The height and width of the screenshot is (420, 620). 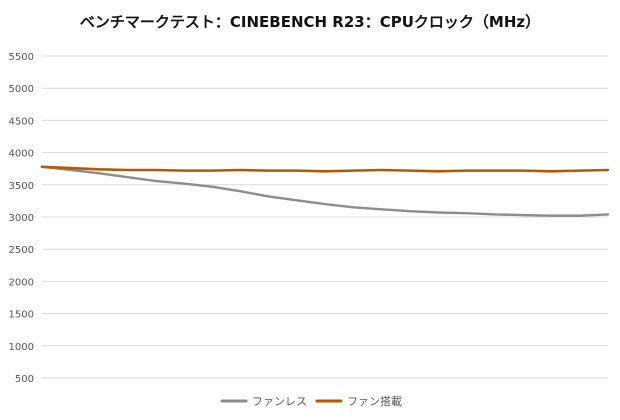 What do you see at coordinates (21, 154) in the screenshot?
I see `y-tick-label: 4000` at bounding box center [21, 154].